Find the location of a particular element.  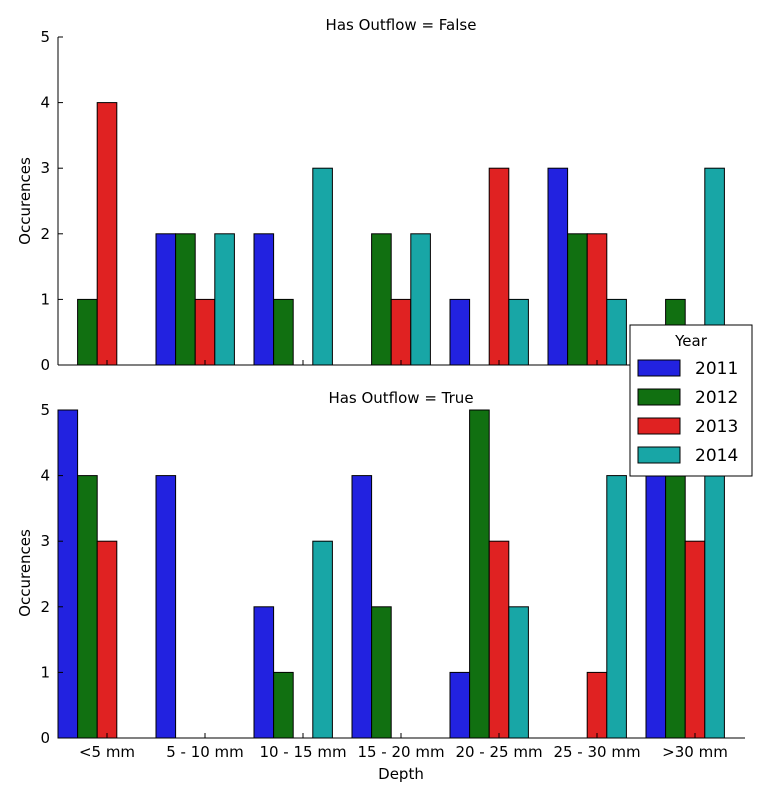

legend-swatch-2011 is located at coordinates (659, 368).